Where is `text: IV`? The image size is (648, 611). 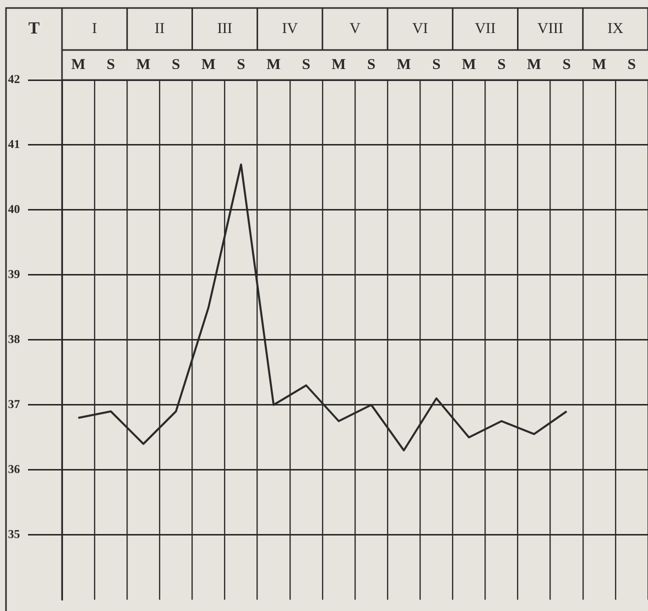
text: IV is located at coordinates (290, 28).